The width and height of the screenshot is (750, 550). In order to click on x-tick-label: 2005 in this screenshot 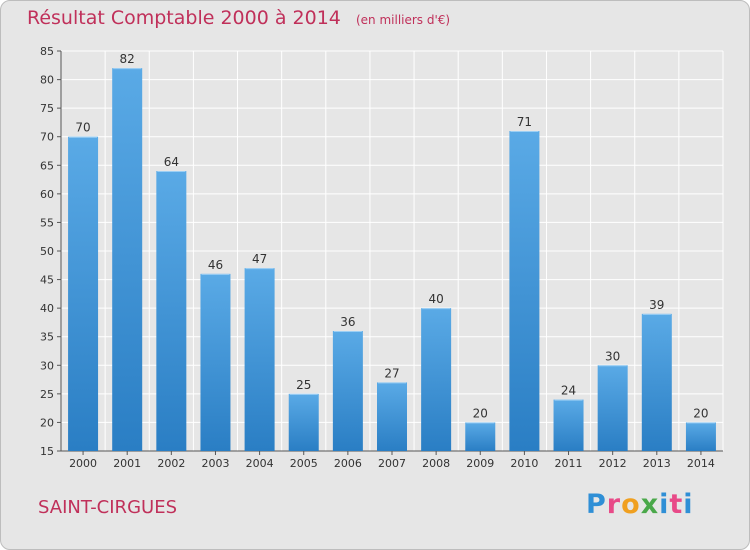, I will do `click(304, 463)`.